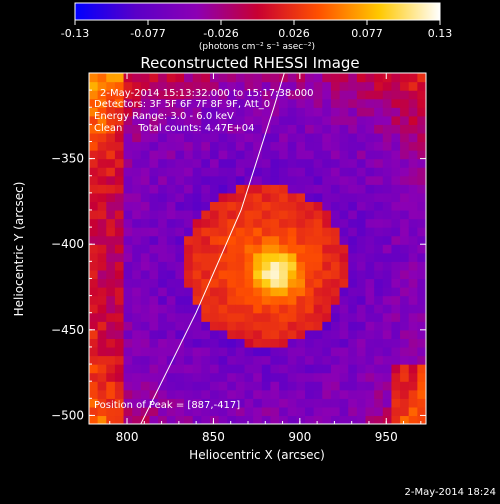  I want to click on y-axis-label: Heliocentric Y (arcsec), so click(19, 249).